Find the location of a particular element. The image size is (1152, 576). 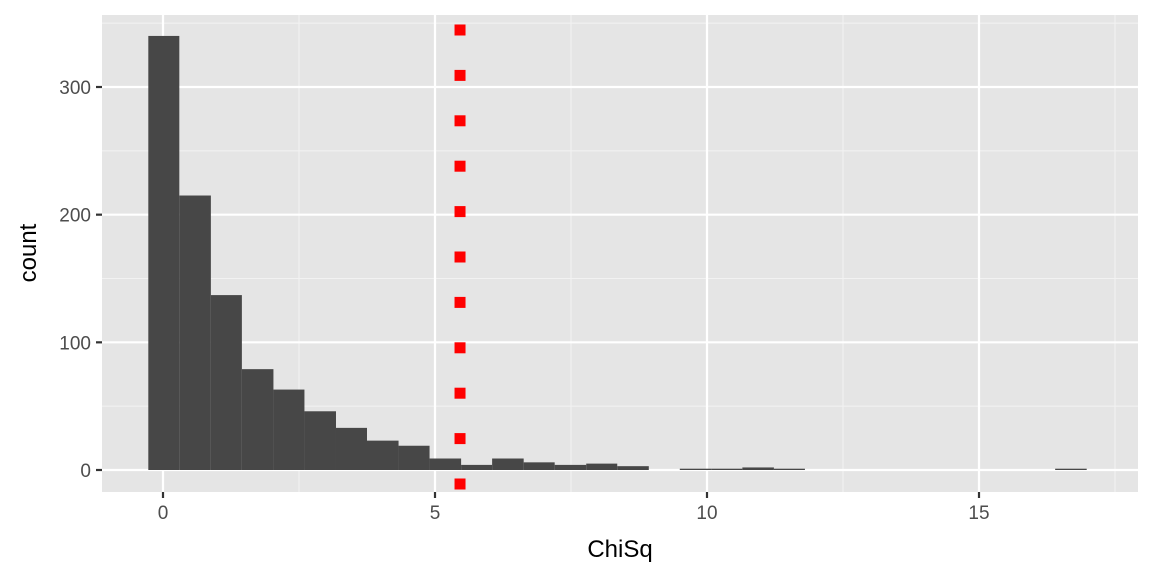

y-tick-label: 200 is located at coordinates (75, 216).